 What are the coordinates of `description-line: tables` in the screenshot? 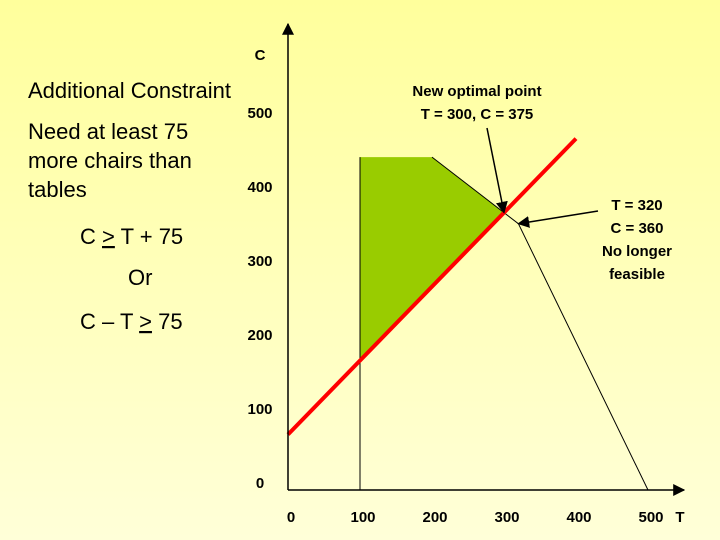 It's located at (57, 189).